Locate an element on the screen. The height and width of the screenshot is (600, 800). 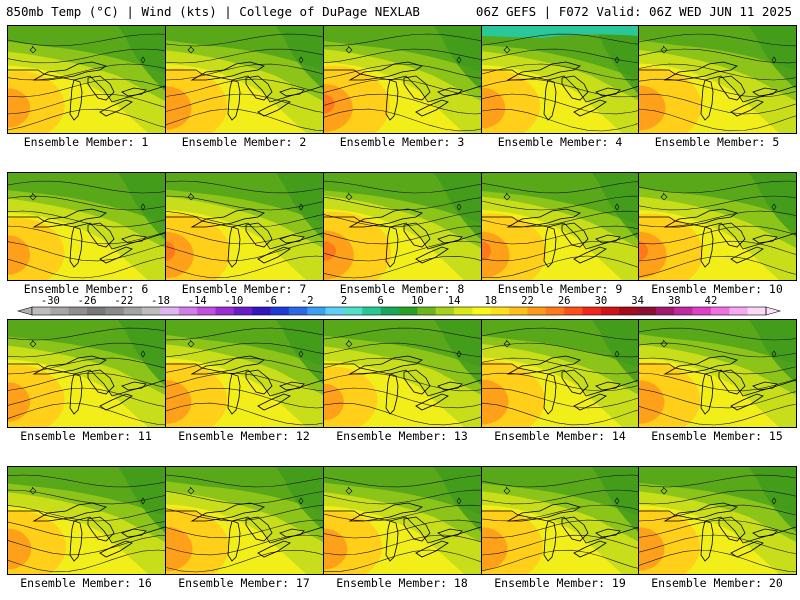
colorbar-left-arrow is located at coordinates (24, 311).